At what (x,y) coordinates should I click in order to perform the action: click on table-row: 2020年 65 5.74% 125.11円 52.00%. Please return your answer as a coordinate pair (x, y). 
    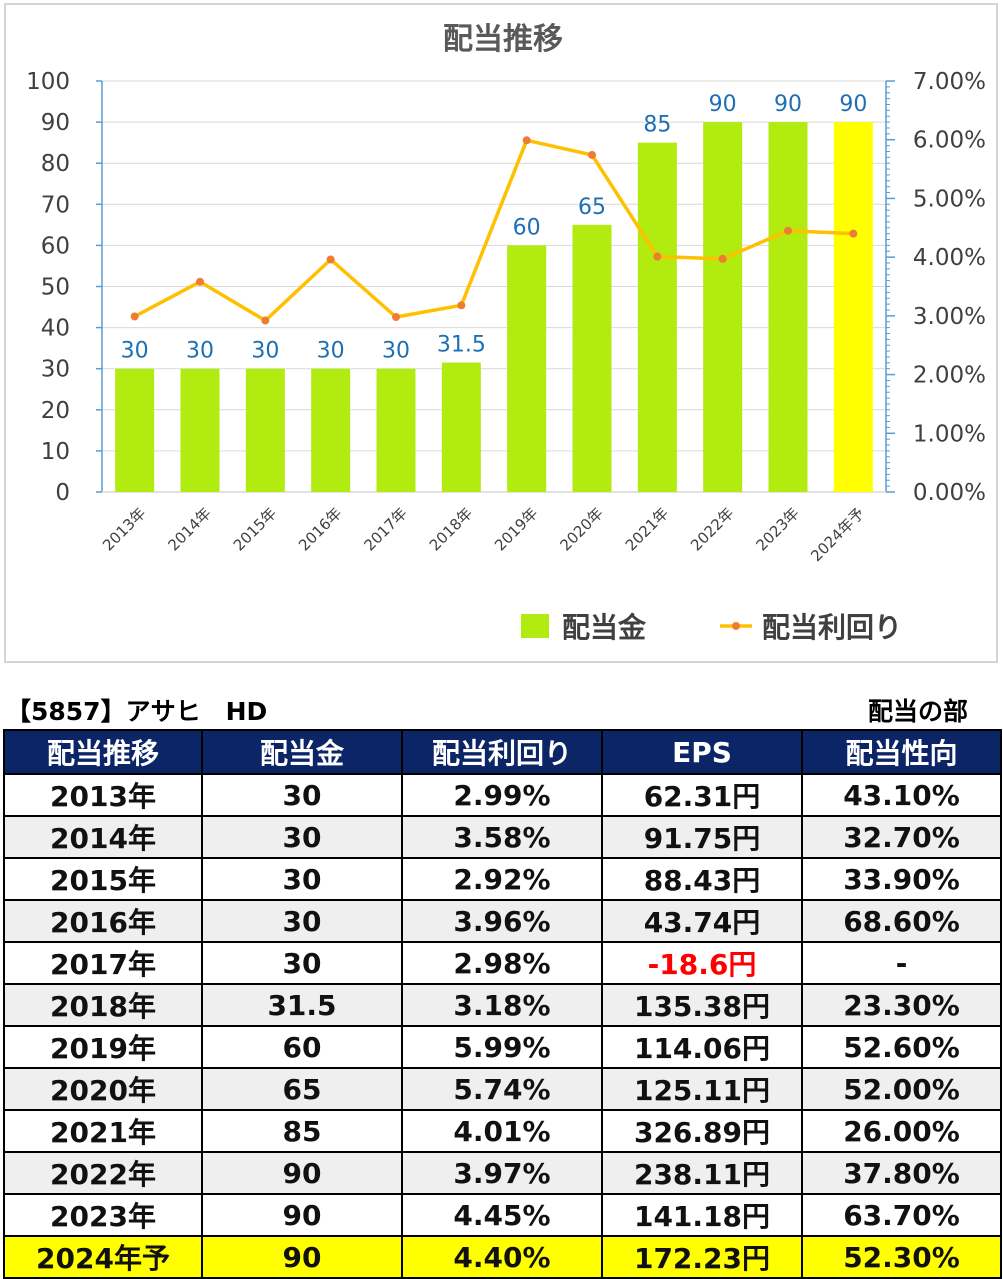
    Looking at the image, I should click on (502, 1089).